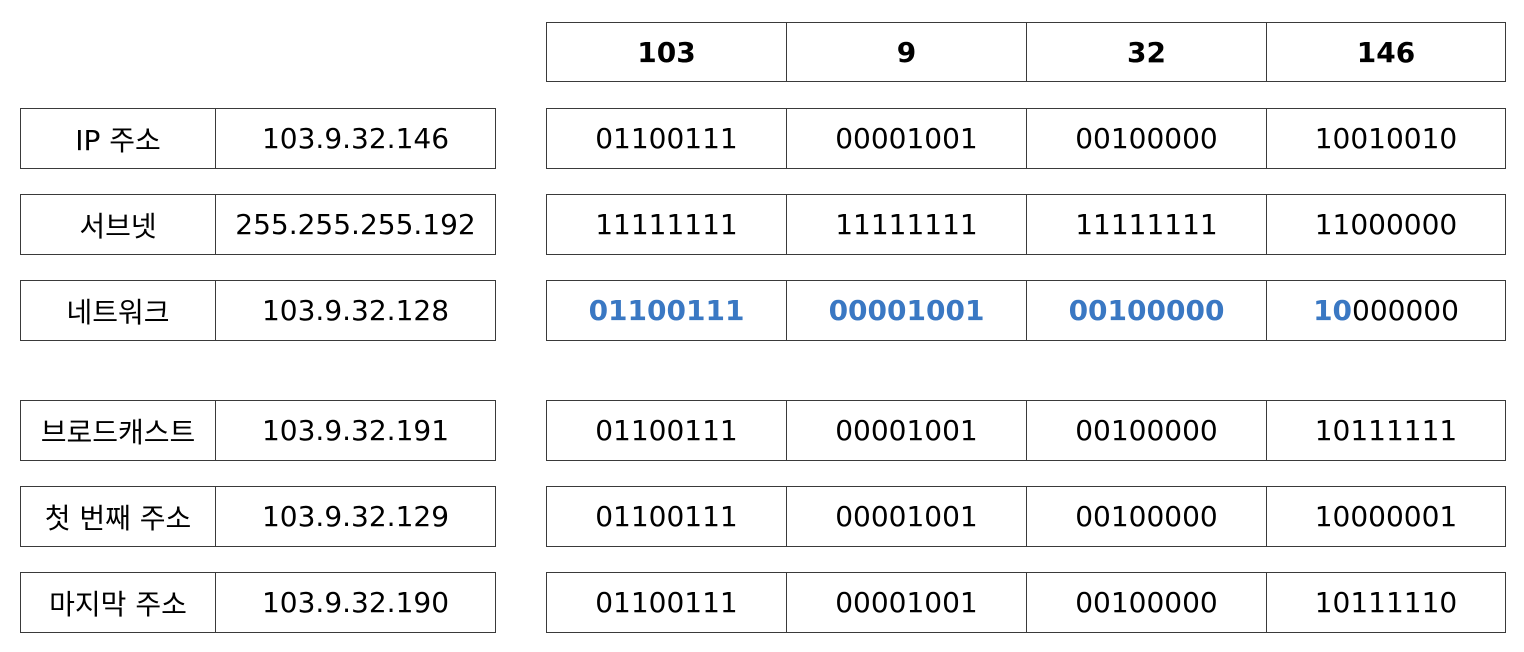  I want to click on octet-header-3: 32, so click(1146, 52).